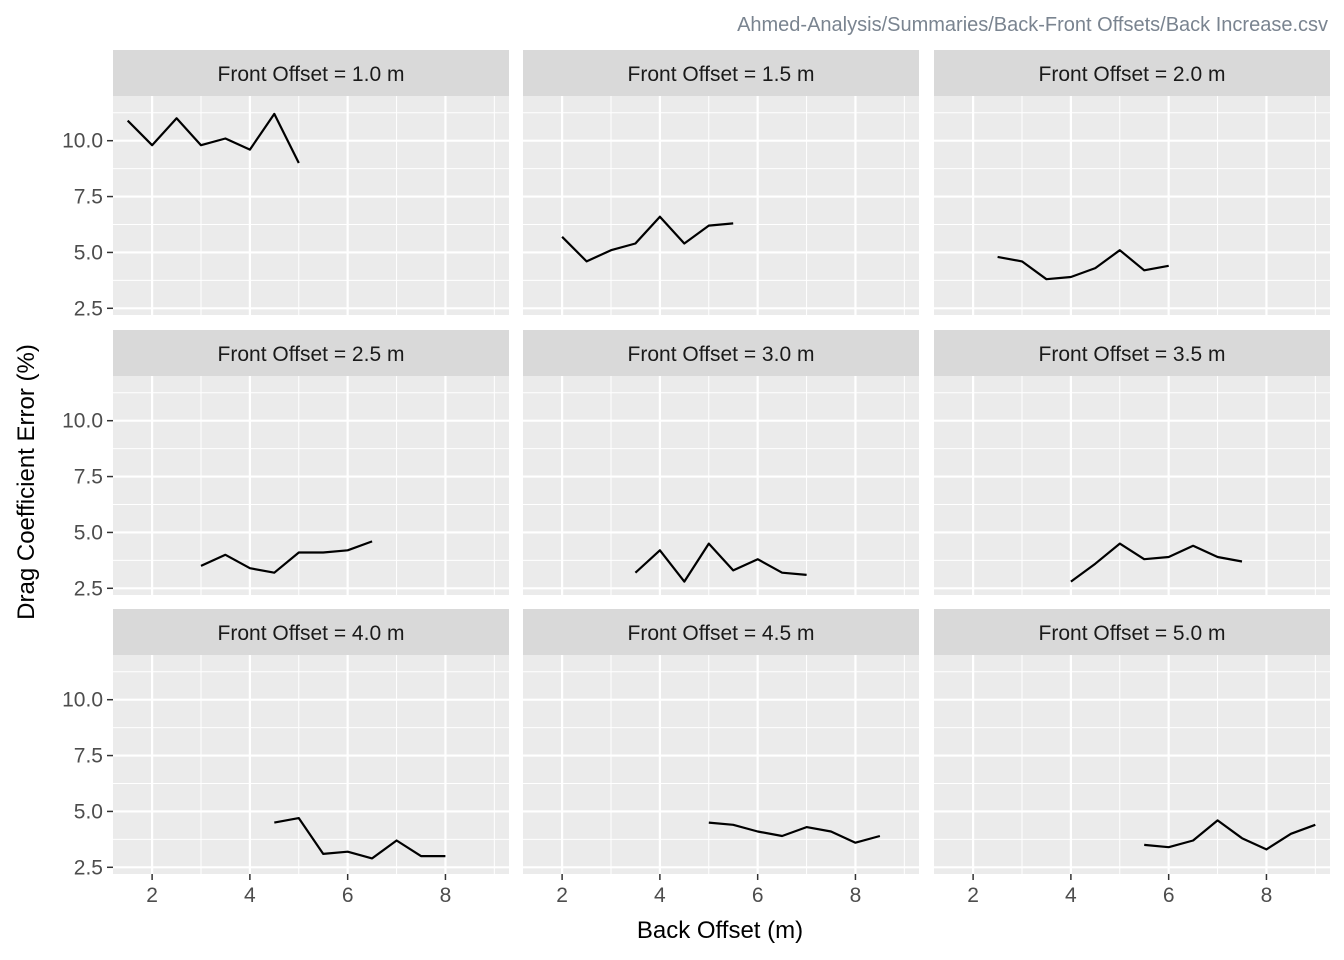 This screenshot has height=960, width=1344. I want to click on facet-panel: Front Offset = 4.5 m, so click(721, 741).